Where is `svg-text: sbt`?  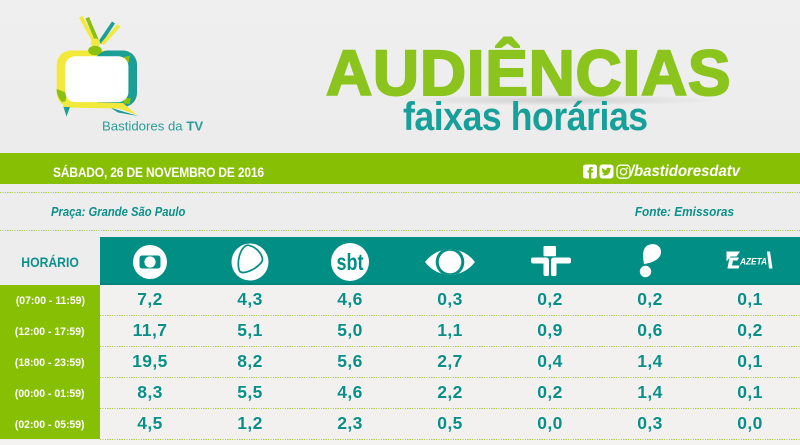 svg-text: sbt is located at coordinates (350, 262).